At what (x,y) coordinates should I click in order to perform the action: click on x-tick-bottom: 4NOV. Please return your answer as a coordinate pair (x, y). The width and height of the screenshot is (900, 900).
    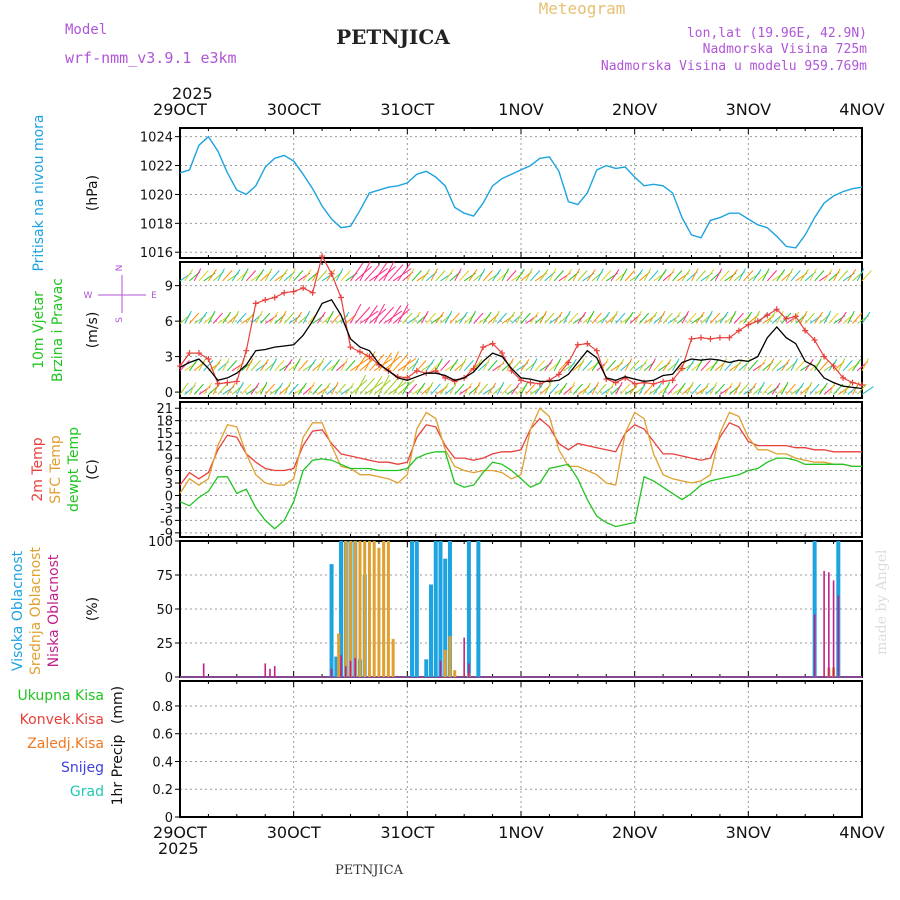
    Looking at the image, I should click on (861, 832).